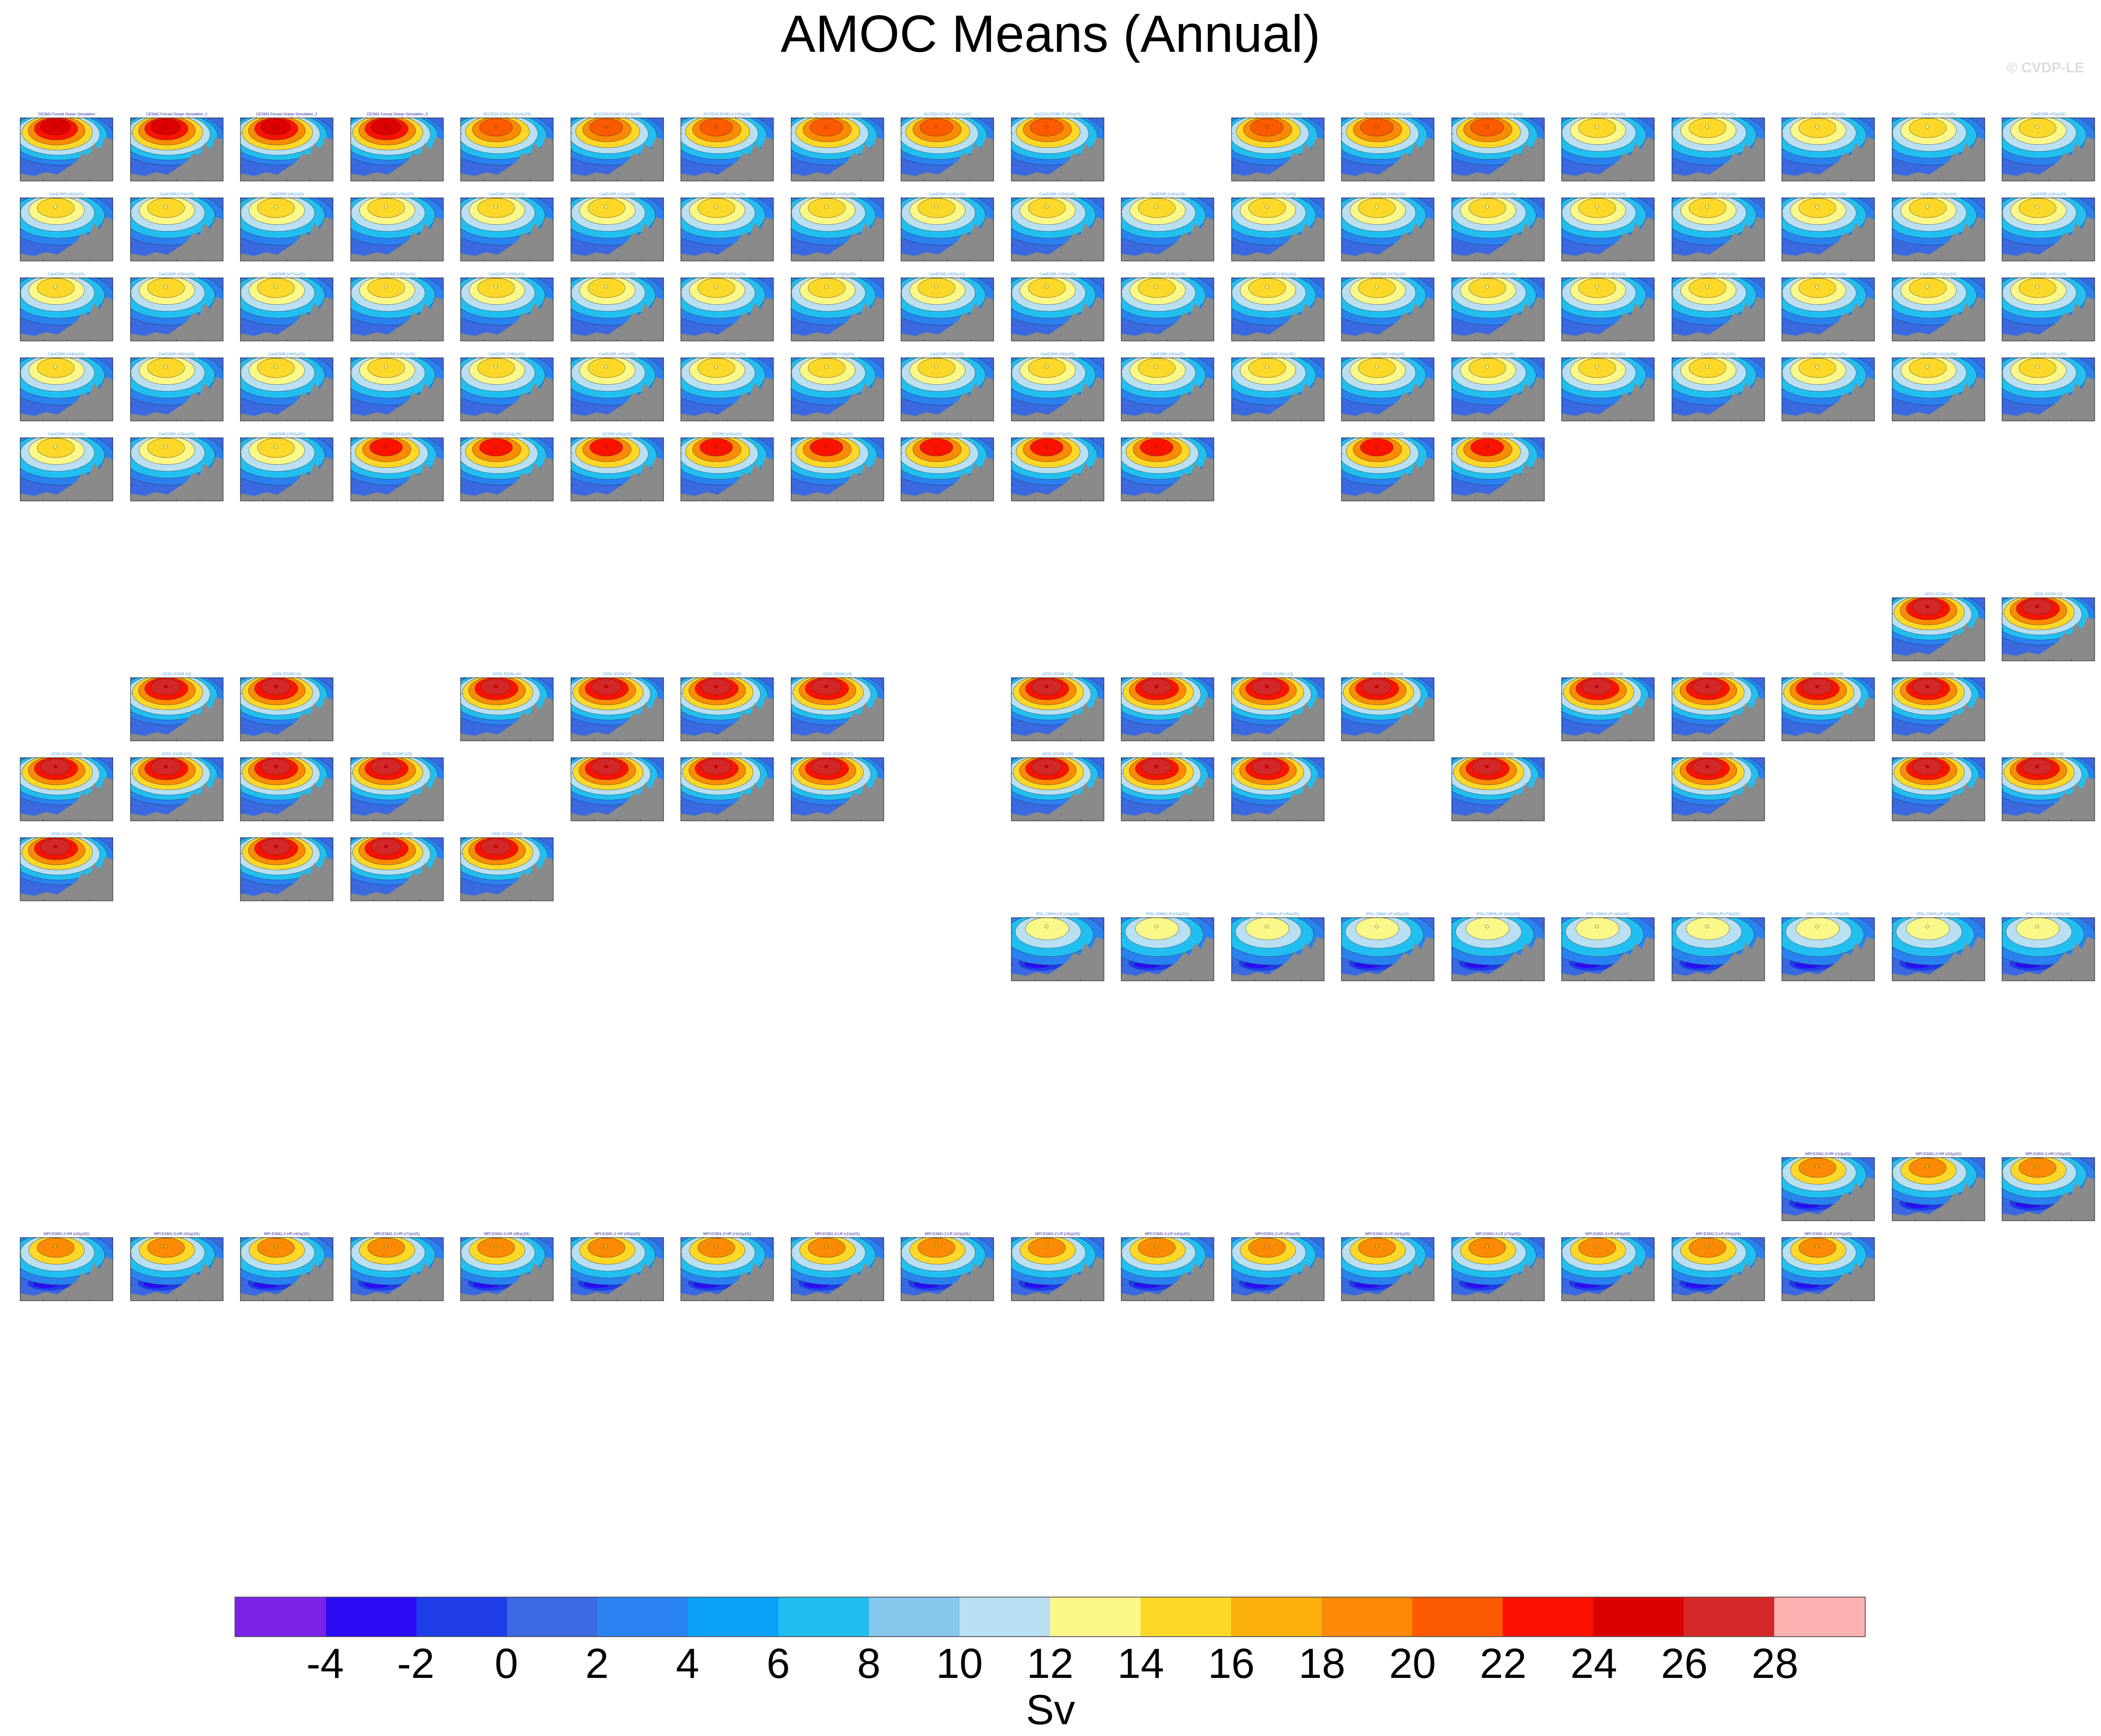 The image size is (2101, 1736). What do you see at coordinates (1713, 789) in the screenshot?
I see `amoc-panel: GFDL-ES2M (r35)` at bounding box center [1713, 789].